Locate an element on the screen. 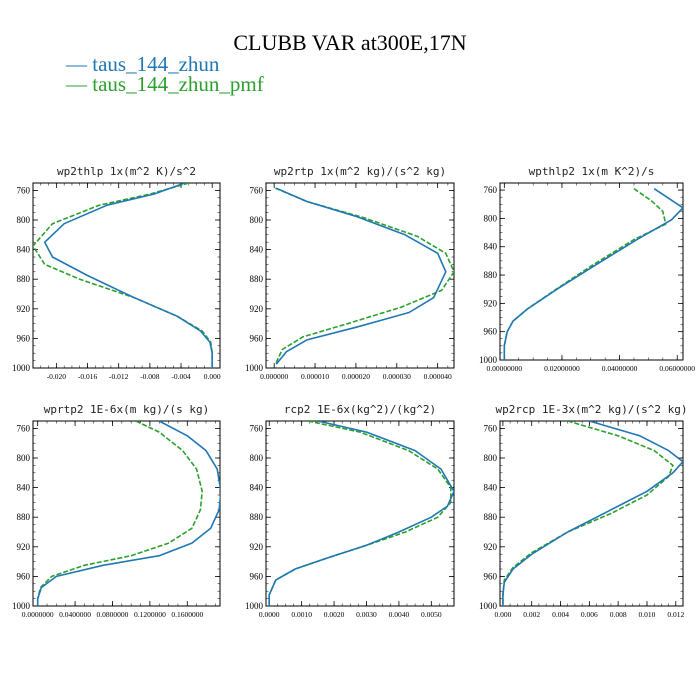 The height and width of the screenshot is (700, 700). x-tick-label: 0.012 is located at coordinates (675, 614).